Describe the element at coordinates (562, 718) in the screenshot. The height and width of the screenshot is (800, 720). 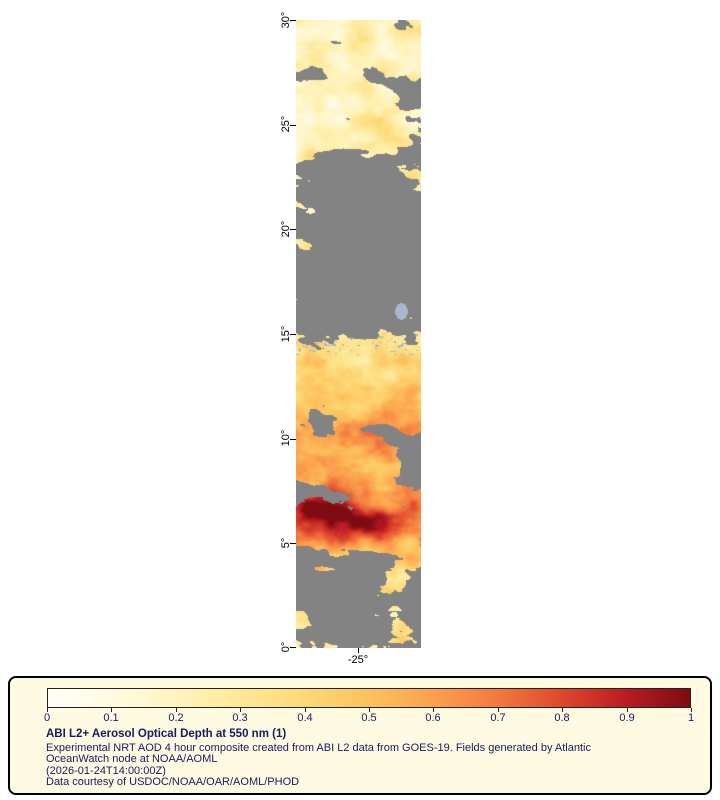
I see `colorbar-tick-label: 0.8` at that location.